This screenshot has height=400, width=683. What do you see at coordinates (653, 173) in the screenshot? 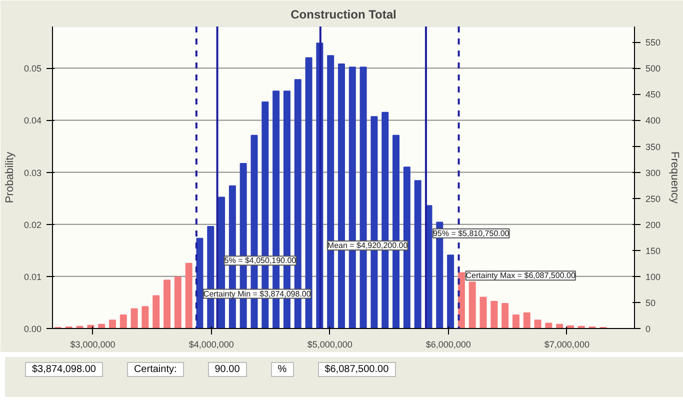
I see `y2-tick-label: 300` at bounding box center [653, 173].